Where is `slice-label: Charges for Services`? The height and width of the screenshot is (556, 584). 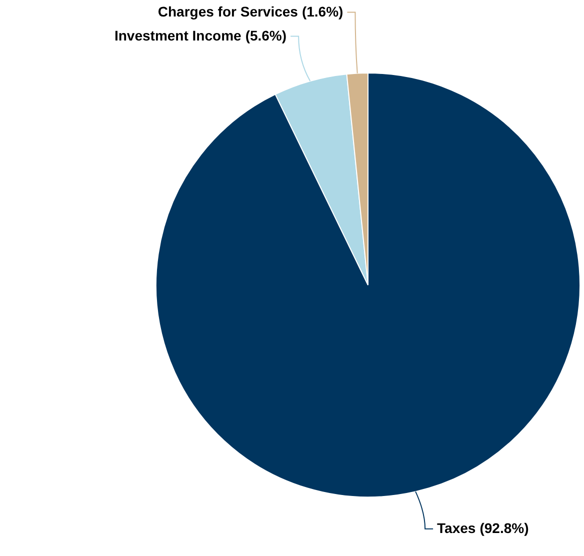 slice-label: Charges for Services is located at coordinates (228, 11).